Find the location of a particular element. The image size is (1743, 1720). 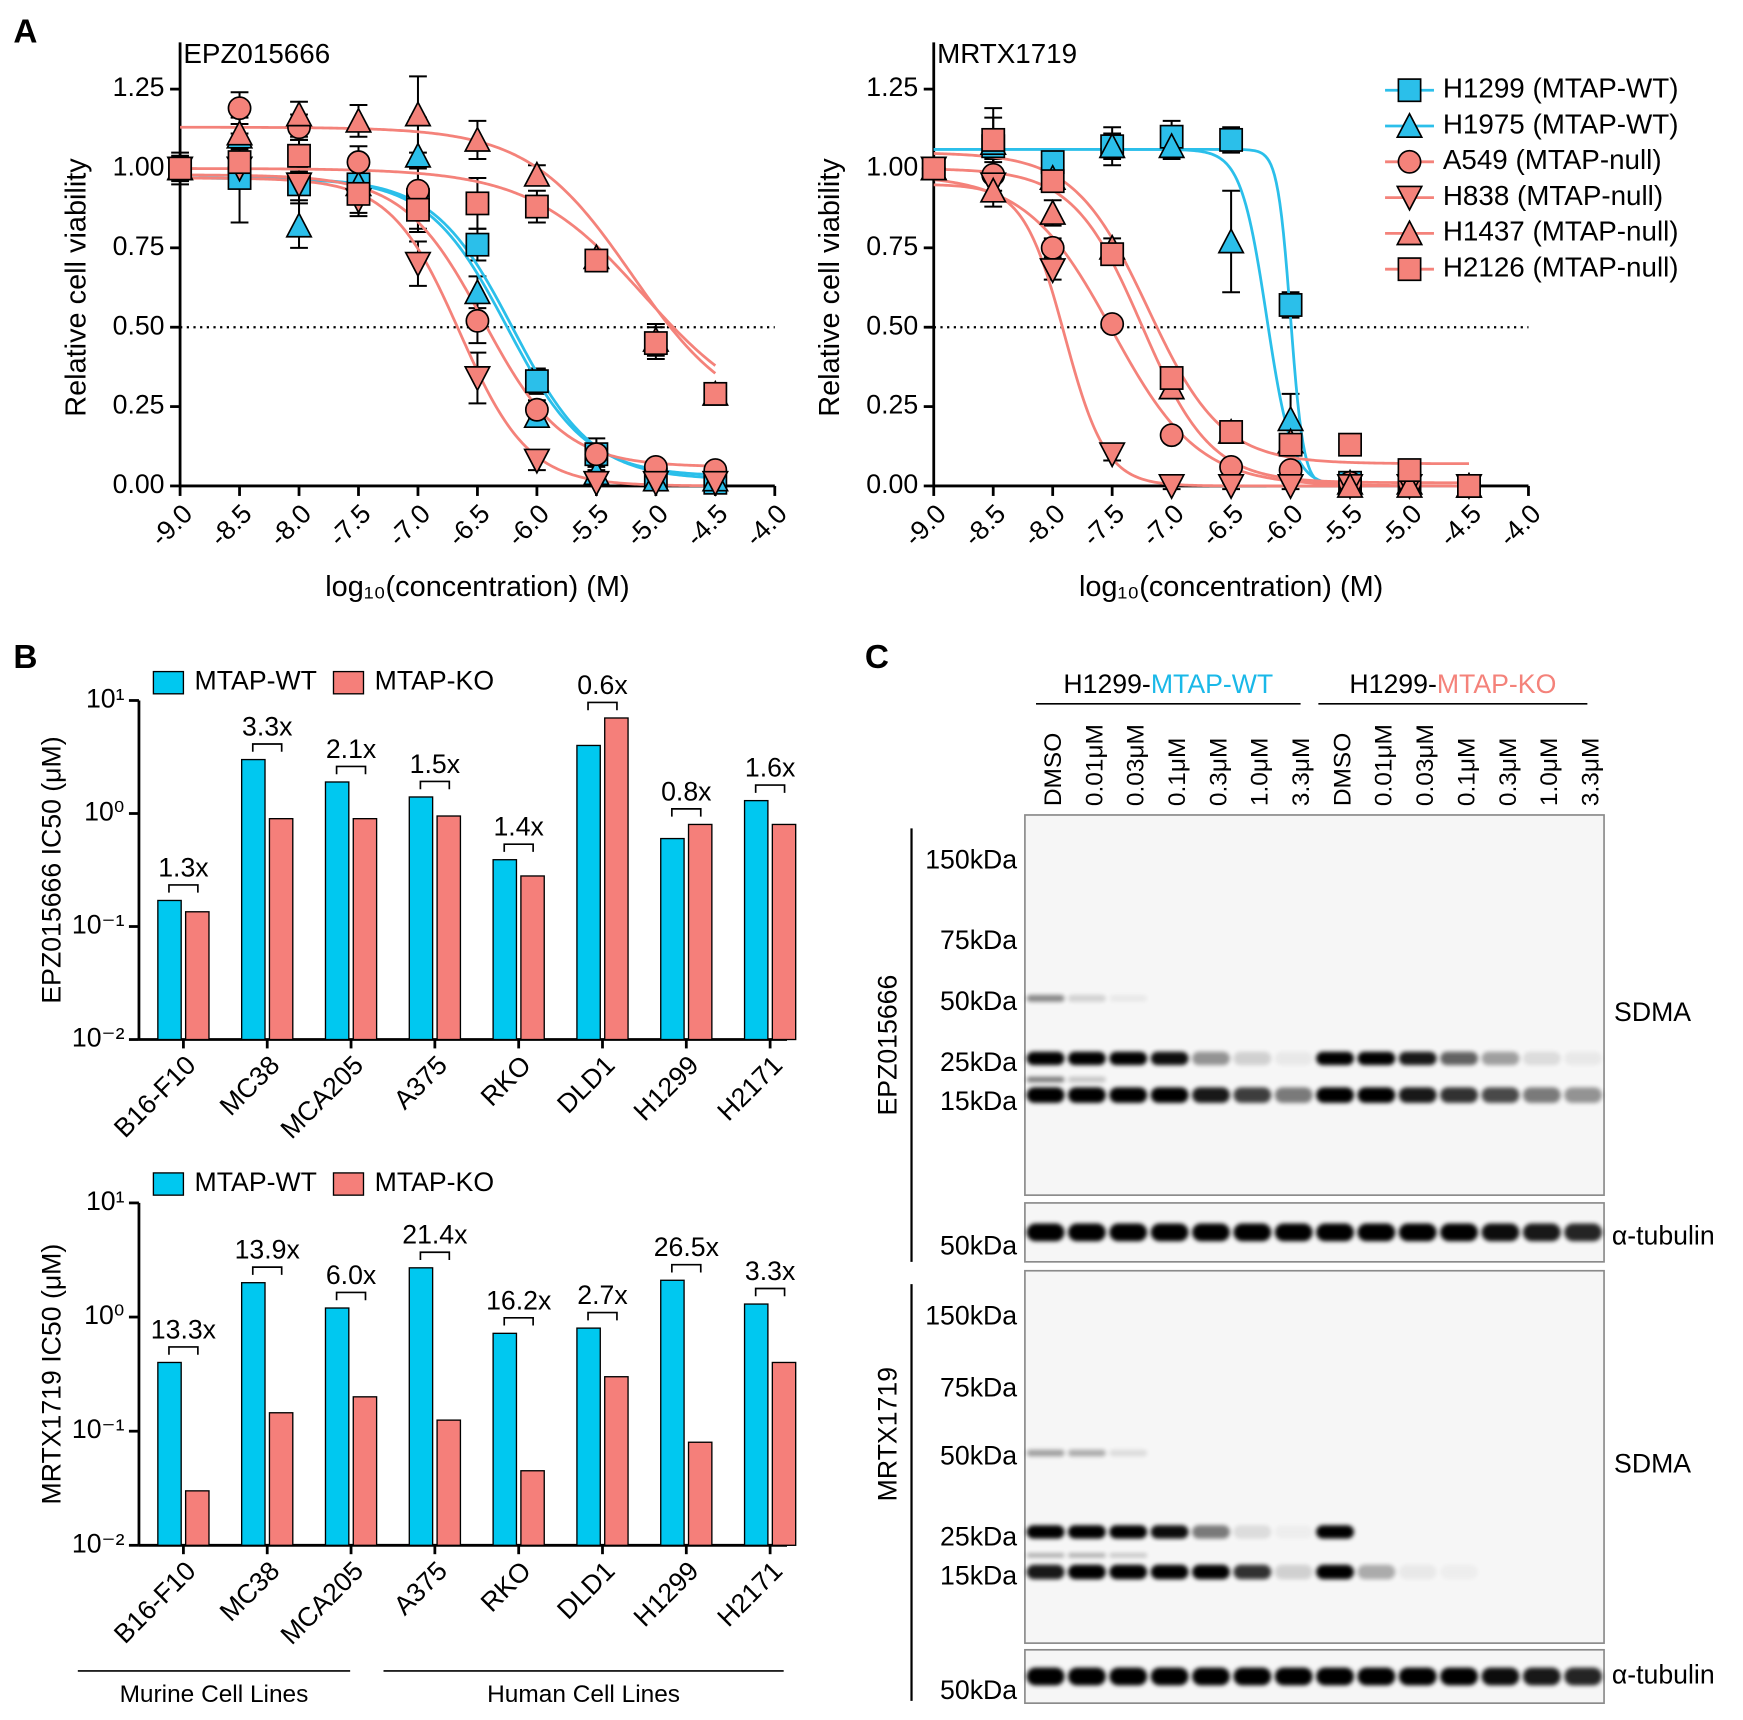

fold-change: 26.5x is located at coordinates (687, 1247).